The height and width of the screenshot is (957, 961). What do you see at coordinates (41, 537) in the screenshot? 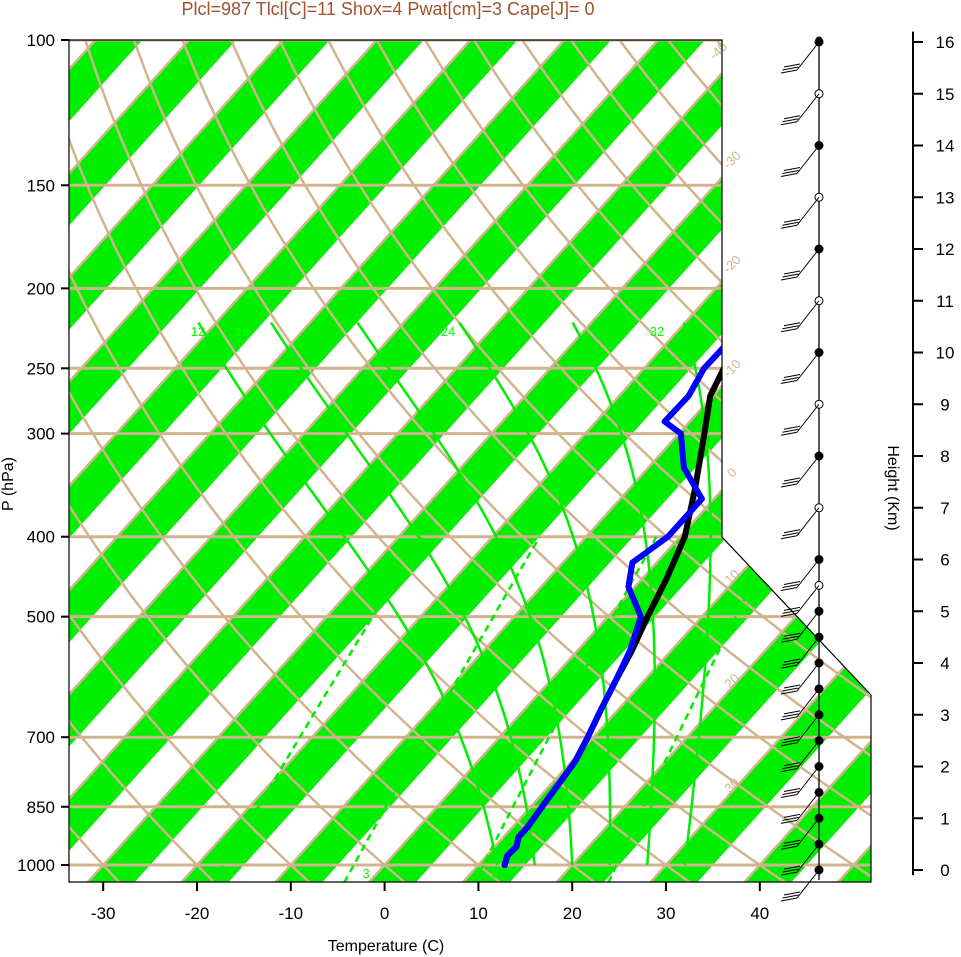
I see `pressure-tick-label: 400` at bounding box center [41, 537].